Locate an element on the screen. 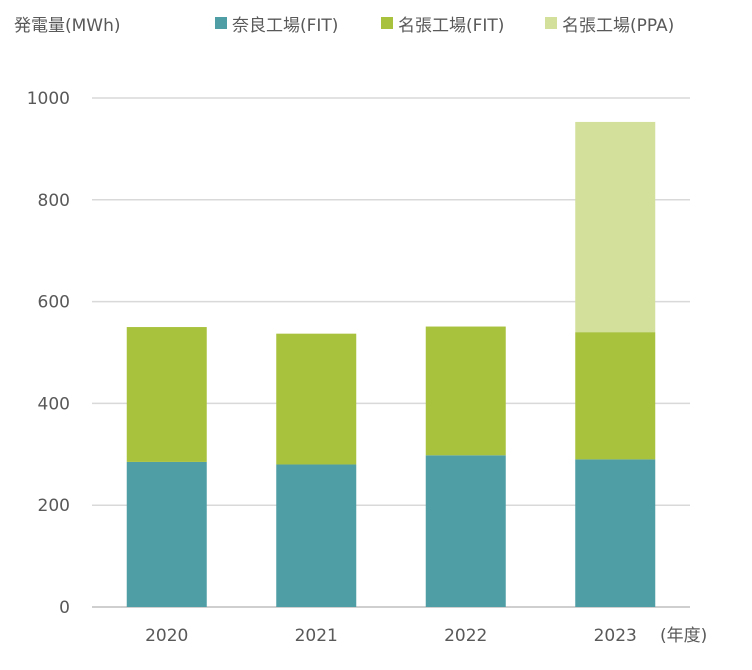  x-tick-label: 2023 is located at coordinates (615, 636).